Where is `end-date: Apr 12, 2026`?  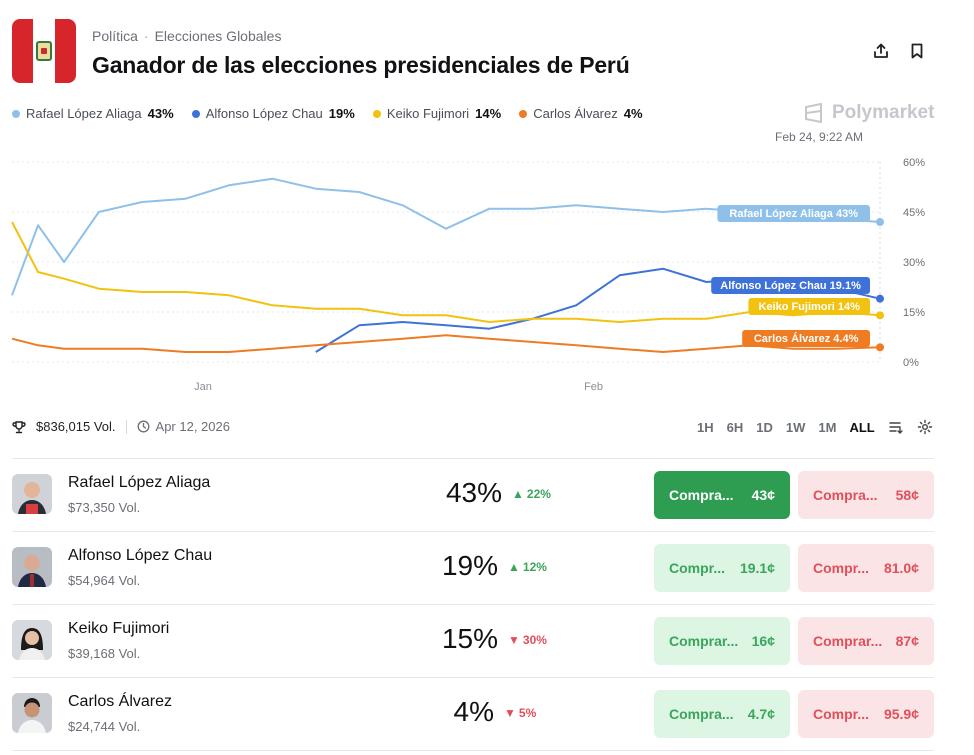
end-date: Apr 12, 2026 is located at coordinates (183, 426).